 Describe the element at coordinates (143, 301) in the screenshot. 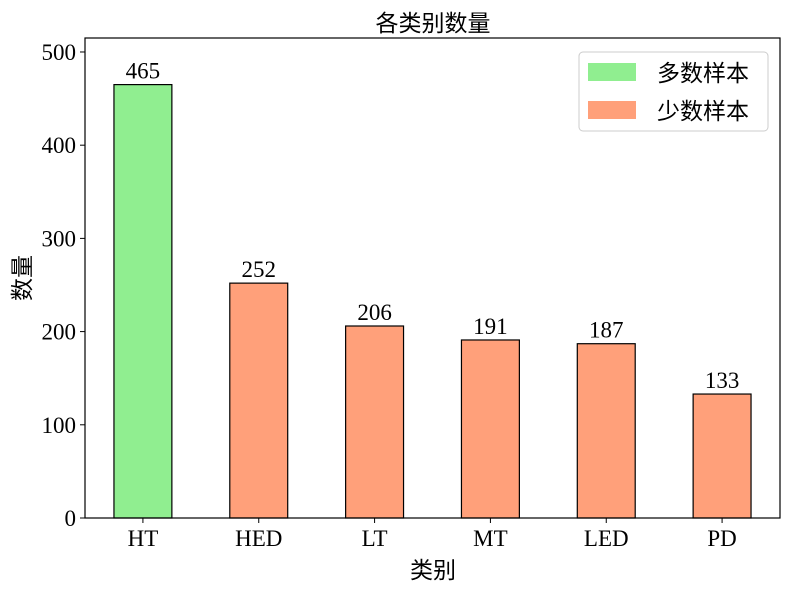

I see `bar-ht` at that location.